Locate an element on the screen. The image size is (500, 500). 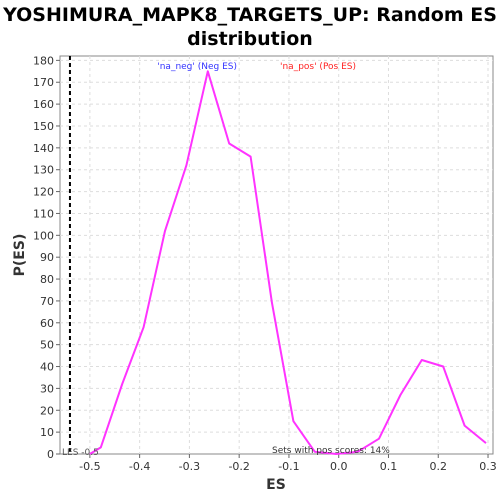
y-tick-label: 180 is located at coordinates (43, 60).